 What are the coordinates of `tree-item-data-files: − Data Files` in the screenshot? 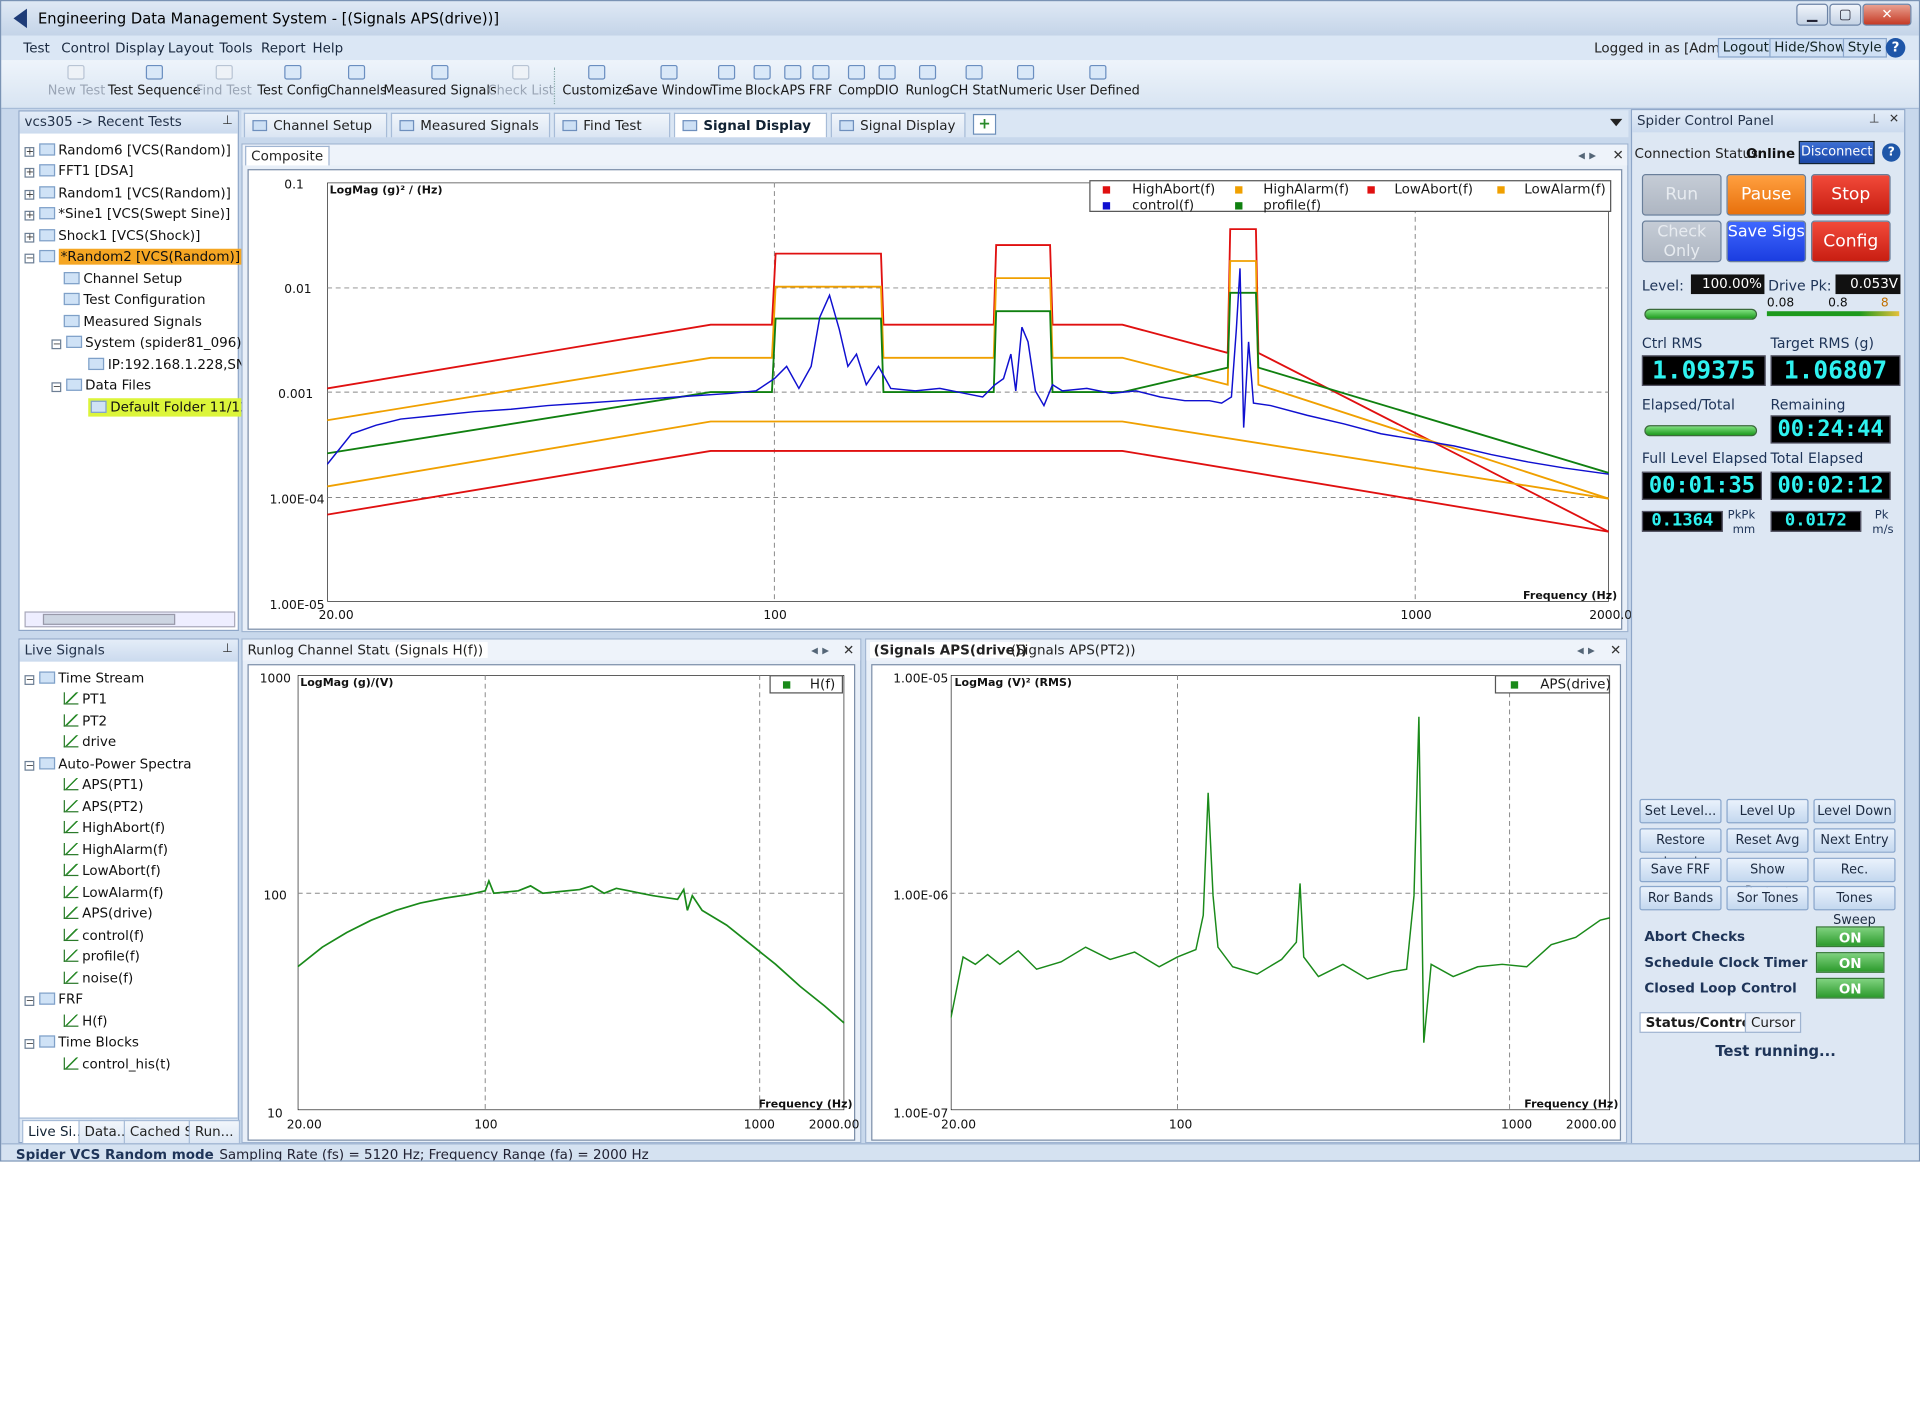 It's located at (101, 385).